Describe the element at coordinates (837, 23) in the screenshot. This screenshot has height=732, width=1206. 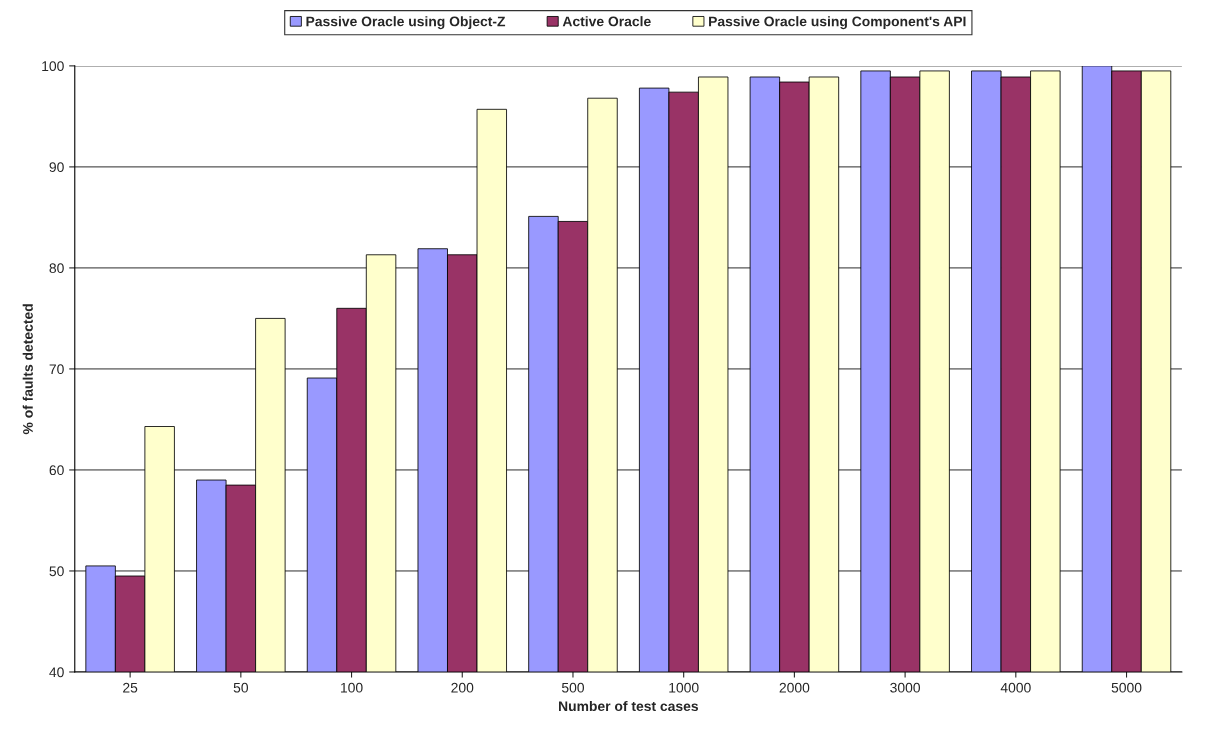
I see `legend-label: Passive Oracle using Component's API` at that location.